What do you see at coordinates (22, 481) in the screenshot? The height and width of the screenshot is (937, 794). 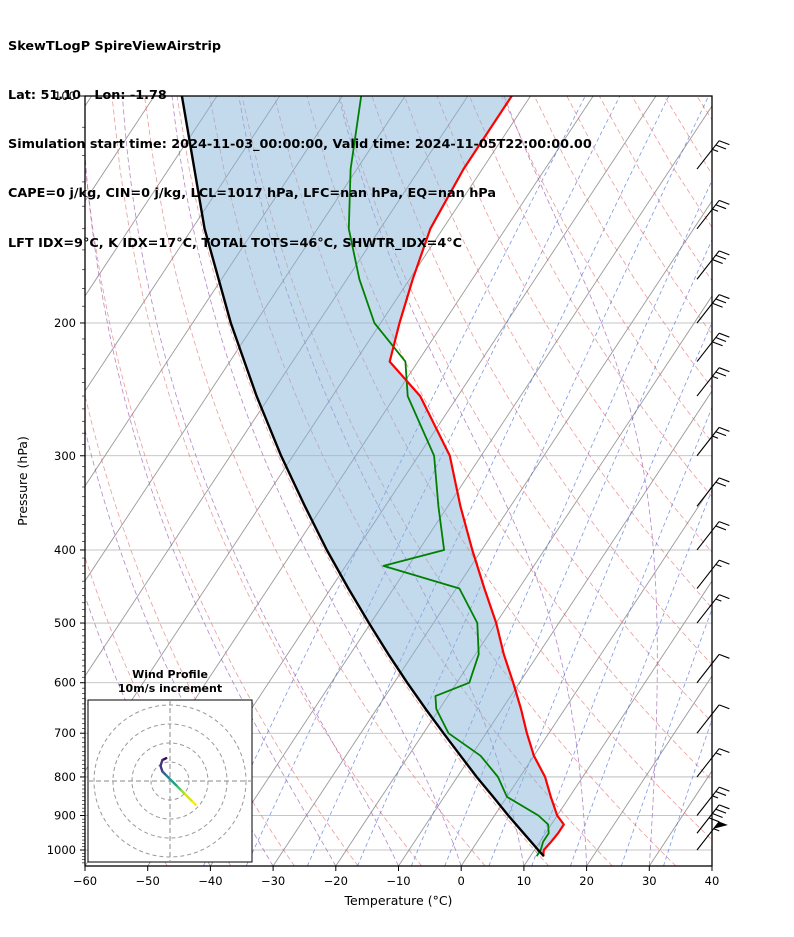 I see `y-axis-label: Pressure (hPa)` at bounding box center [22, 481].